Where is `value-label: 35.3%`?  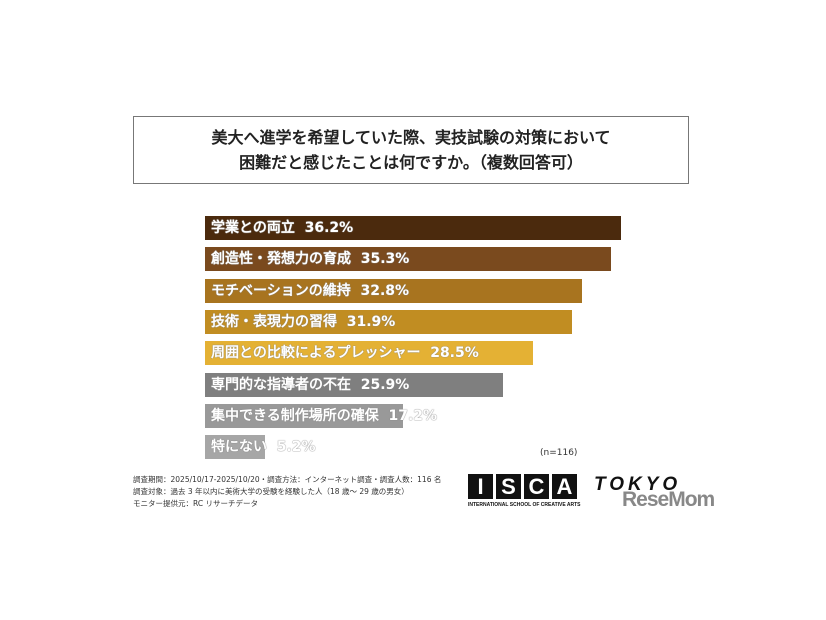
value-label: 35.3% is located at coordinates (380, 259).